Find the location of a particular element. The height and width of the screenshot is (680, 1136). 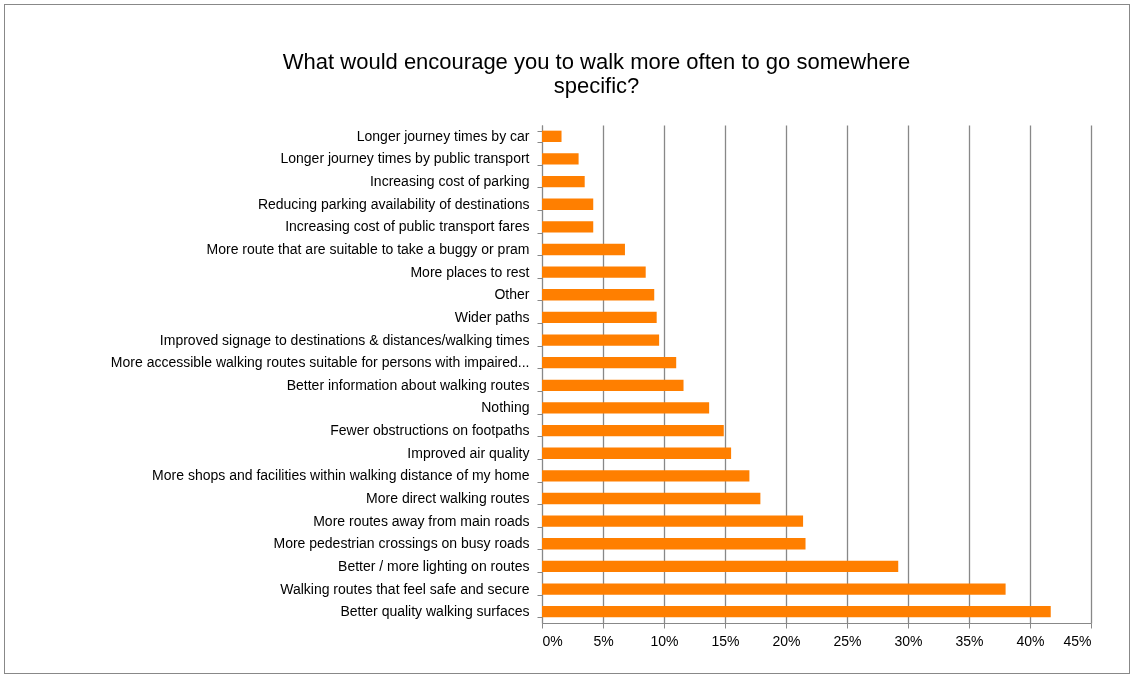

y-tick-label: Improved signage to destinations & distances/walking times is located at coordinates (344, 339).